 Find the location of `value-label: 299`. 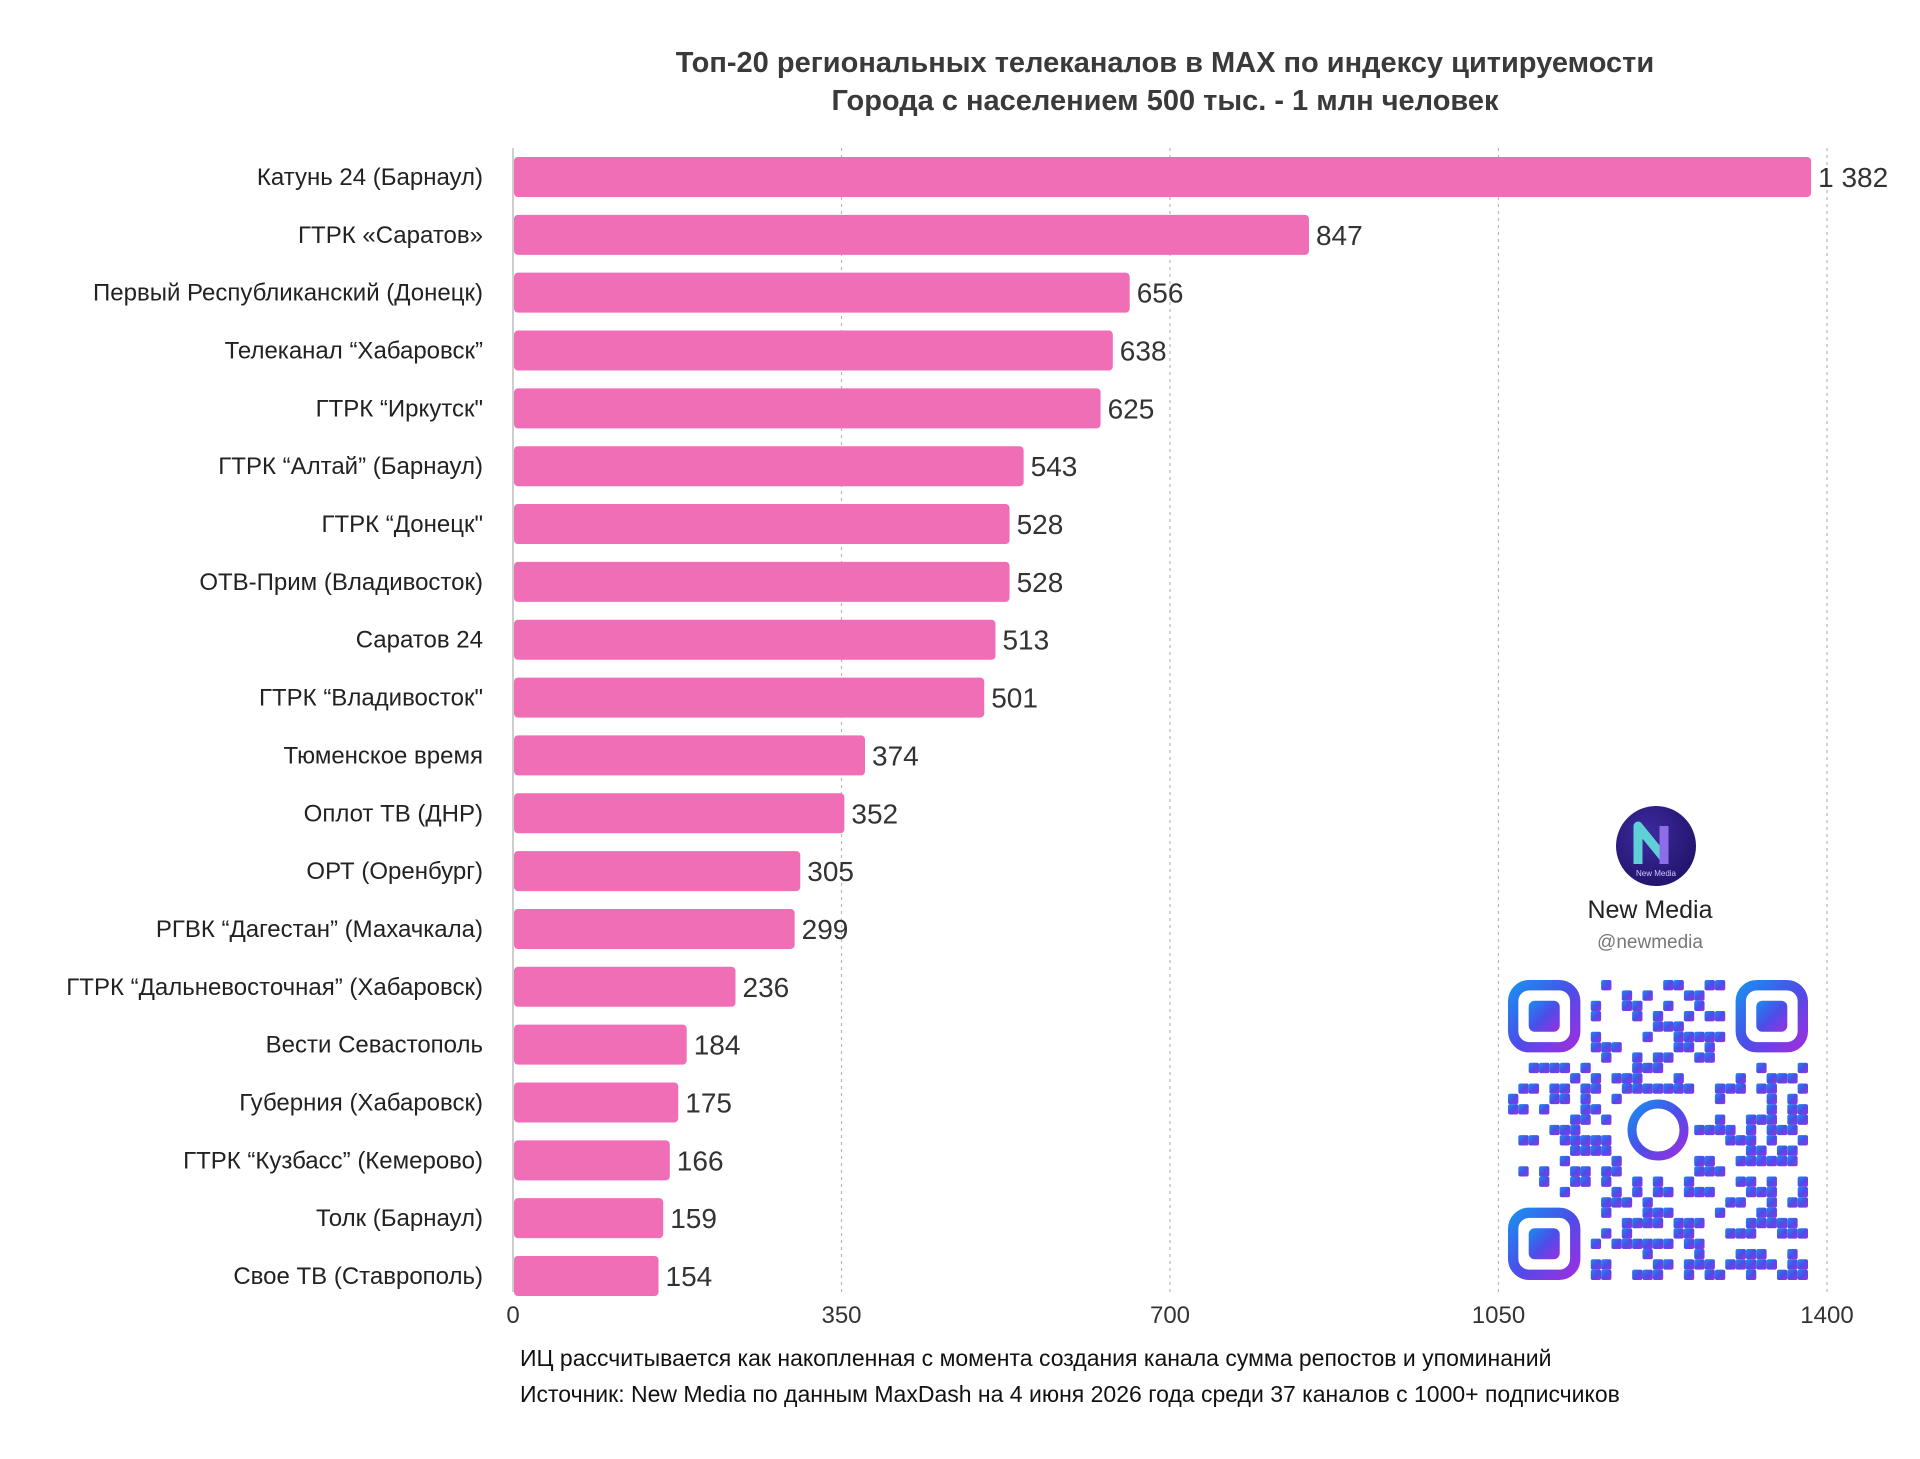

value-label: 299 is located at coordinates (825, 929).